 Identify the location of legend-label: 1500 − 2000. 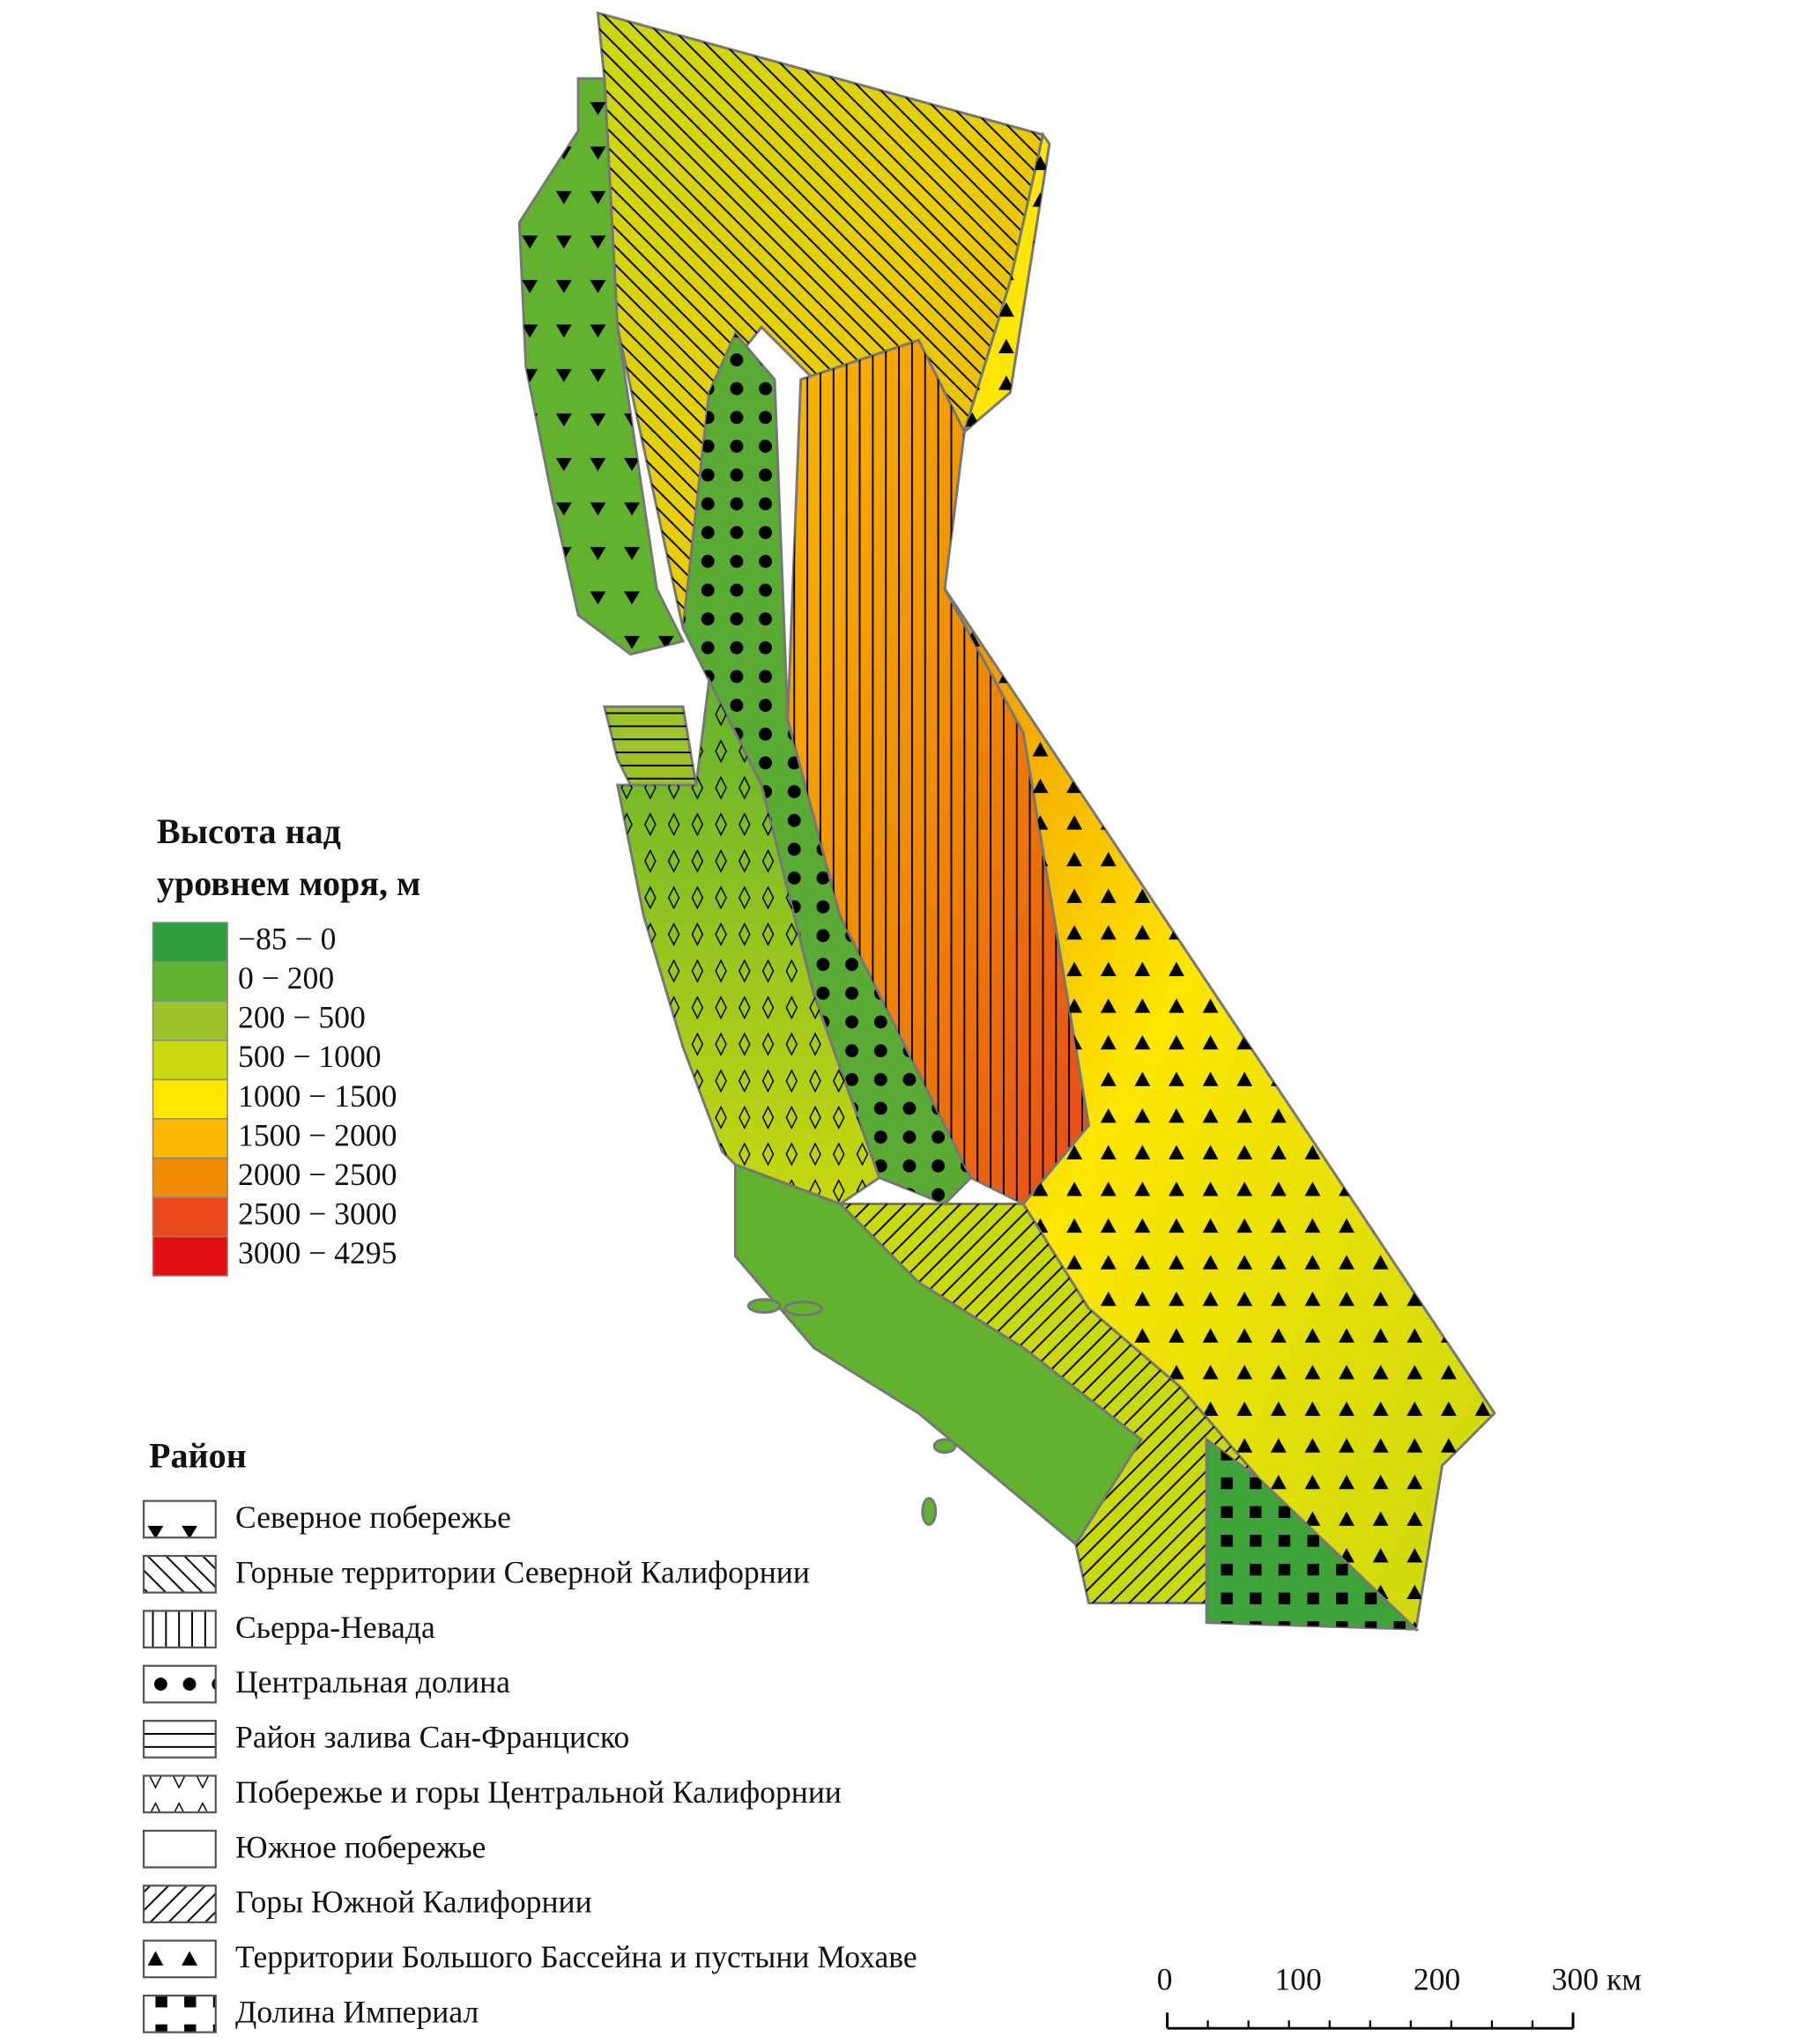
(317, 1134).